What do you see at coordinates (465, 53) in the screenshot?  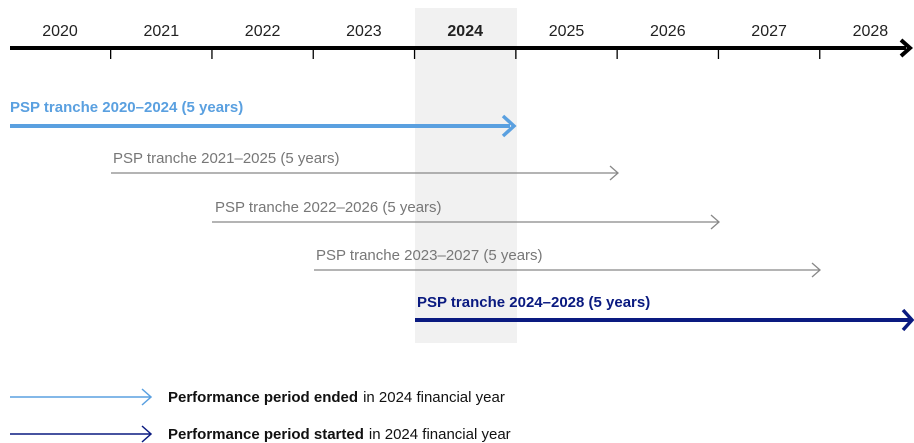 I see `timeline-ticks` at bounding box center [465, 53].